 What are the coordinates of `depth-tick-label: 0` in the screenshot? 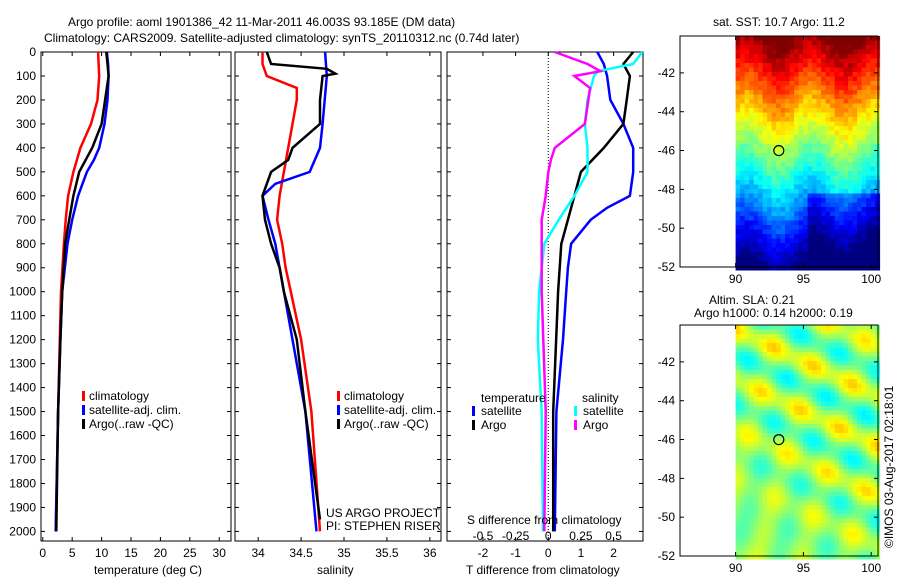 It's located at (32, 52).